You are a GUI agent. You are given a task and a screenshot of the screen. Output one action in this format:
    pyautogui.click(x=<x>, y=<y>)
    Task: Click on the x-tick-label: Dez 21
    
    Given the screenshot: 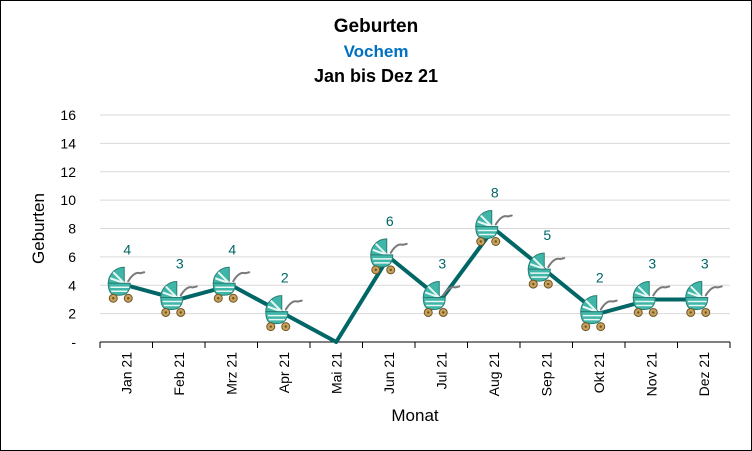 What is the action you would take?
    pyautogui.click(x=704, y=374)
    